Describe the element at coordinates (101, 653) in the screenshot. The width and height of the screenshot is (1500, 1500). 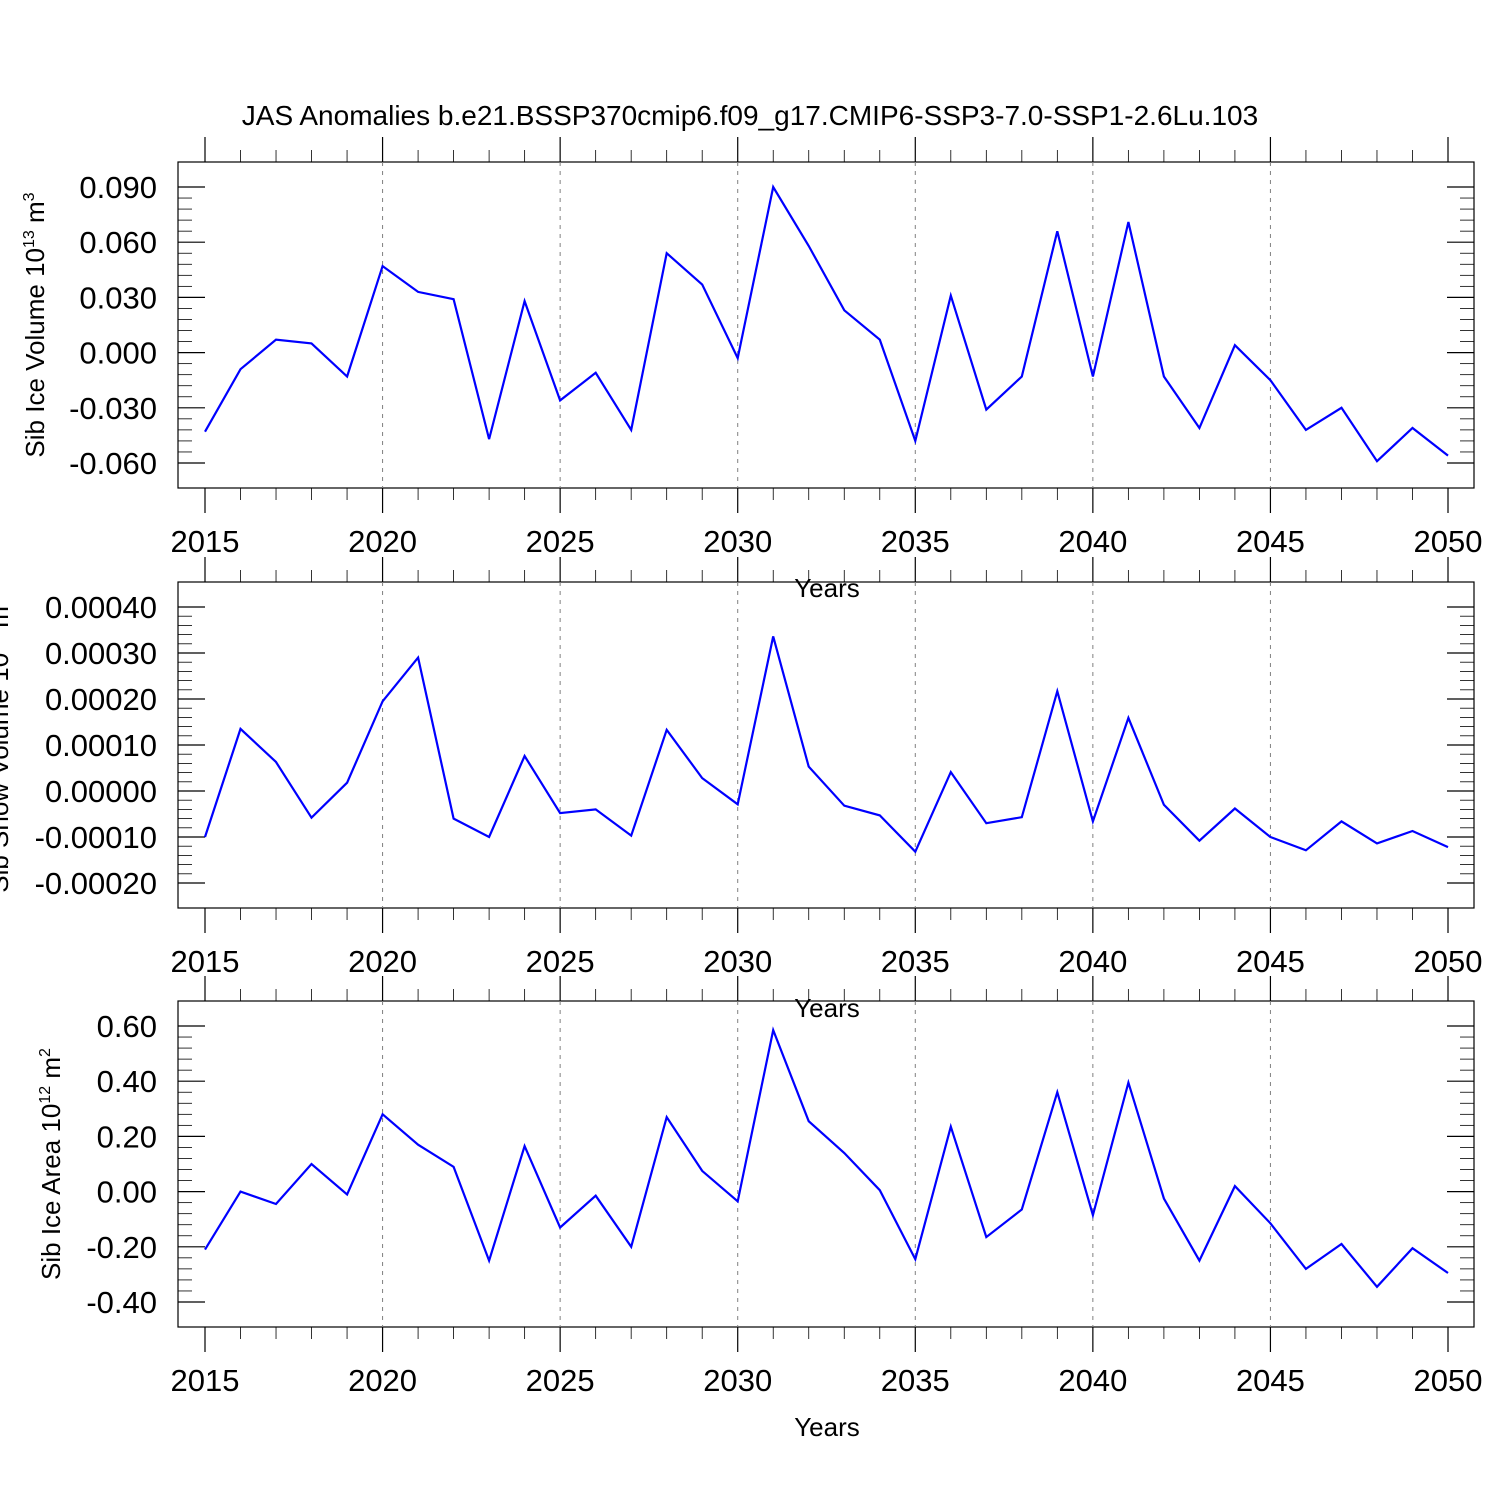
I see `y-tick-label: 0.00030` at that location.